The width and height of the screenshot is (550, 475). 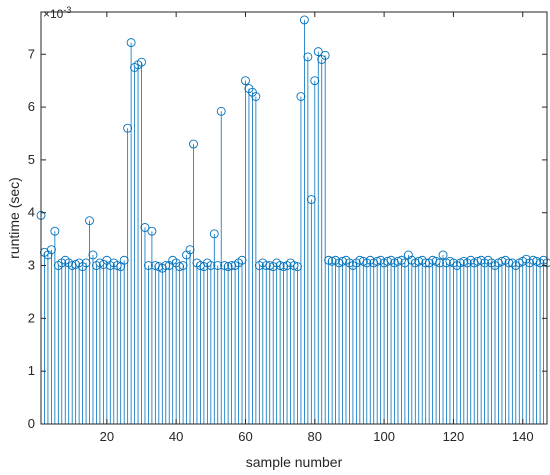 I want to click on y-tick-label: 5, so click(x=31, y=159).